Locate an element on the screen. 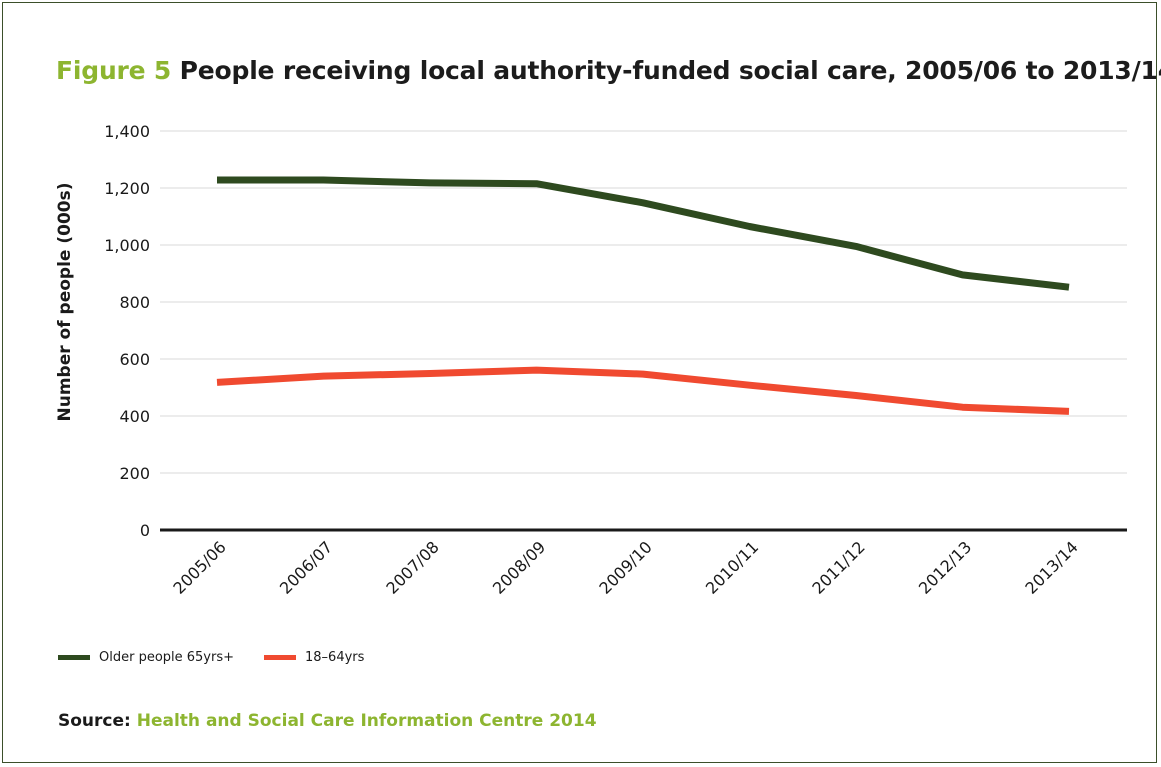  y-tick-label: 0 is located at coordinates (145, 530).